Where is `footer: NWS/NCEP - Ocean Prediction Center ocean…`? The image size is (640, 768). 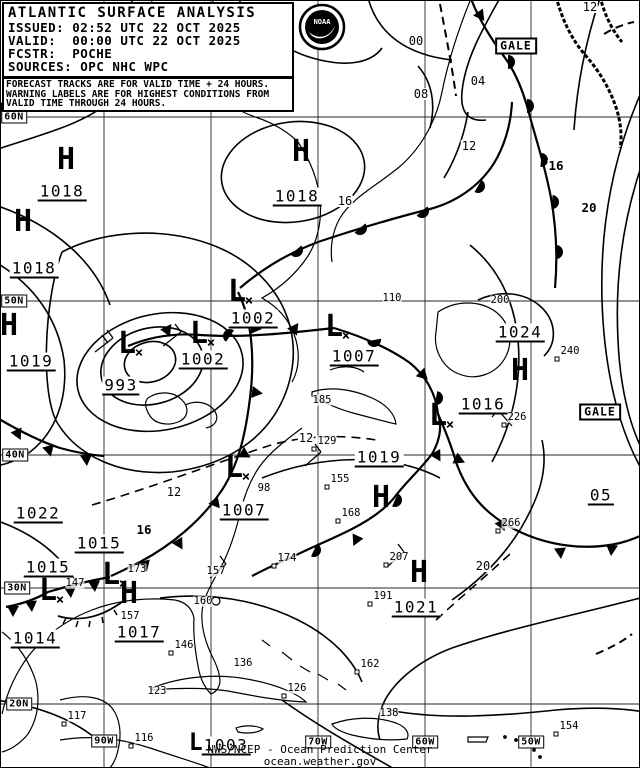 footer: NWS/NCEP - Ocean Prediction Center ocean… is located at coordinates (320, 755).